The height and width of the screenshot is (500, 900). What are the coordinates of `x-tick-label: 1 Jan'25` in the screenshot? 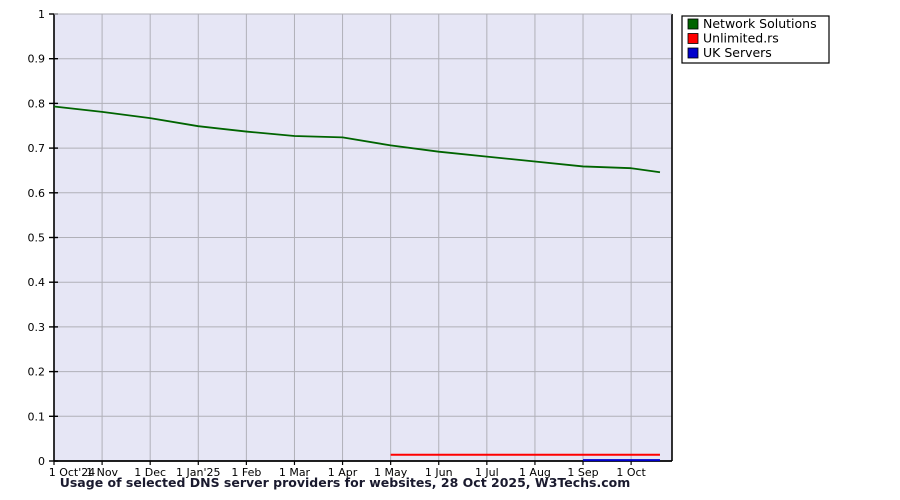 It's located at (198, 472).